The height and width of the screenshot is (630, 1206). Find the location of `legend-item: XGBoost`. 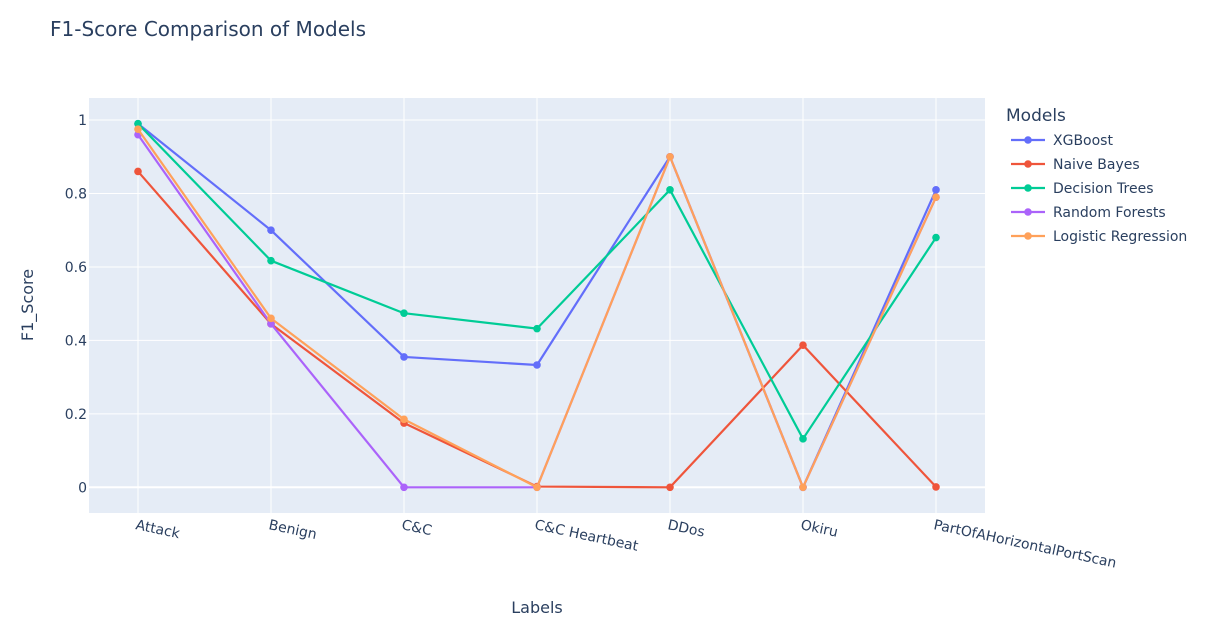

legend-item: XGBoost is located at coordinates (1062, 141).